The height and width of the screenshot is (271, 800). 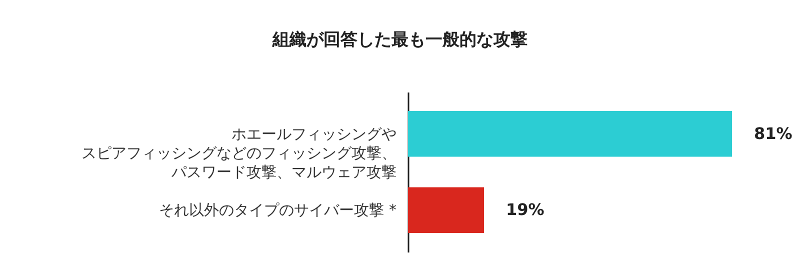 What do you see at coordinates (773, 133) in the screenshot?
I see `data-label: 81%` at bounding box center [773, 133].